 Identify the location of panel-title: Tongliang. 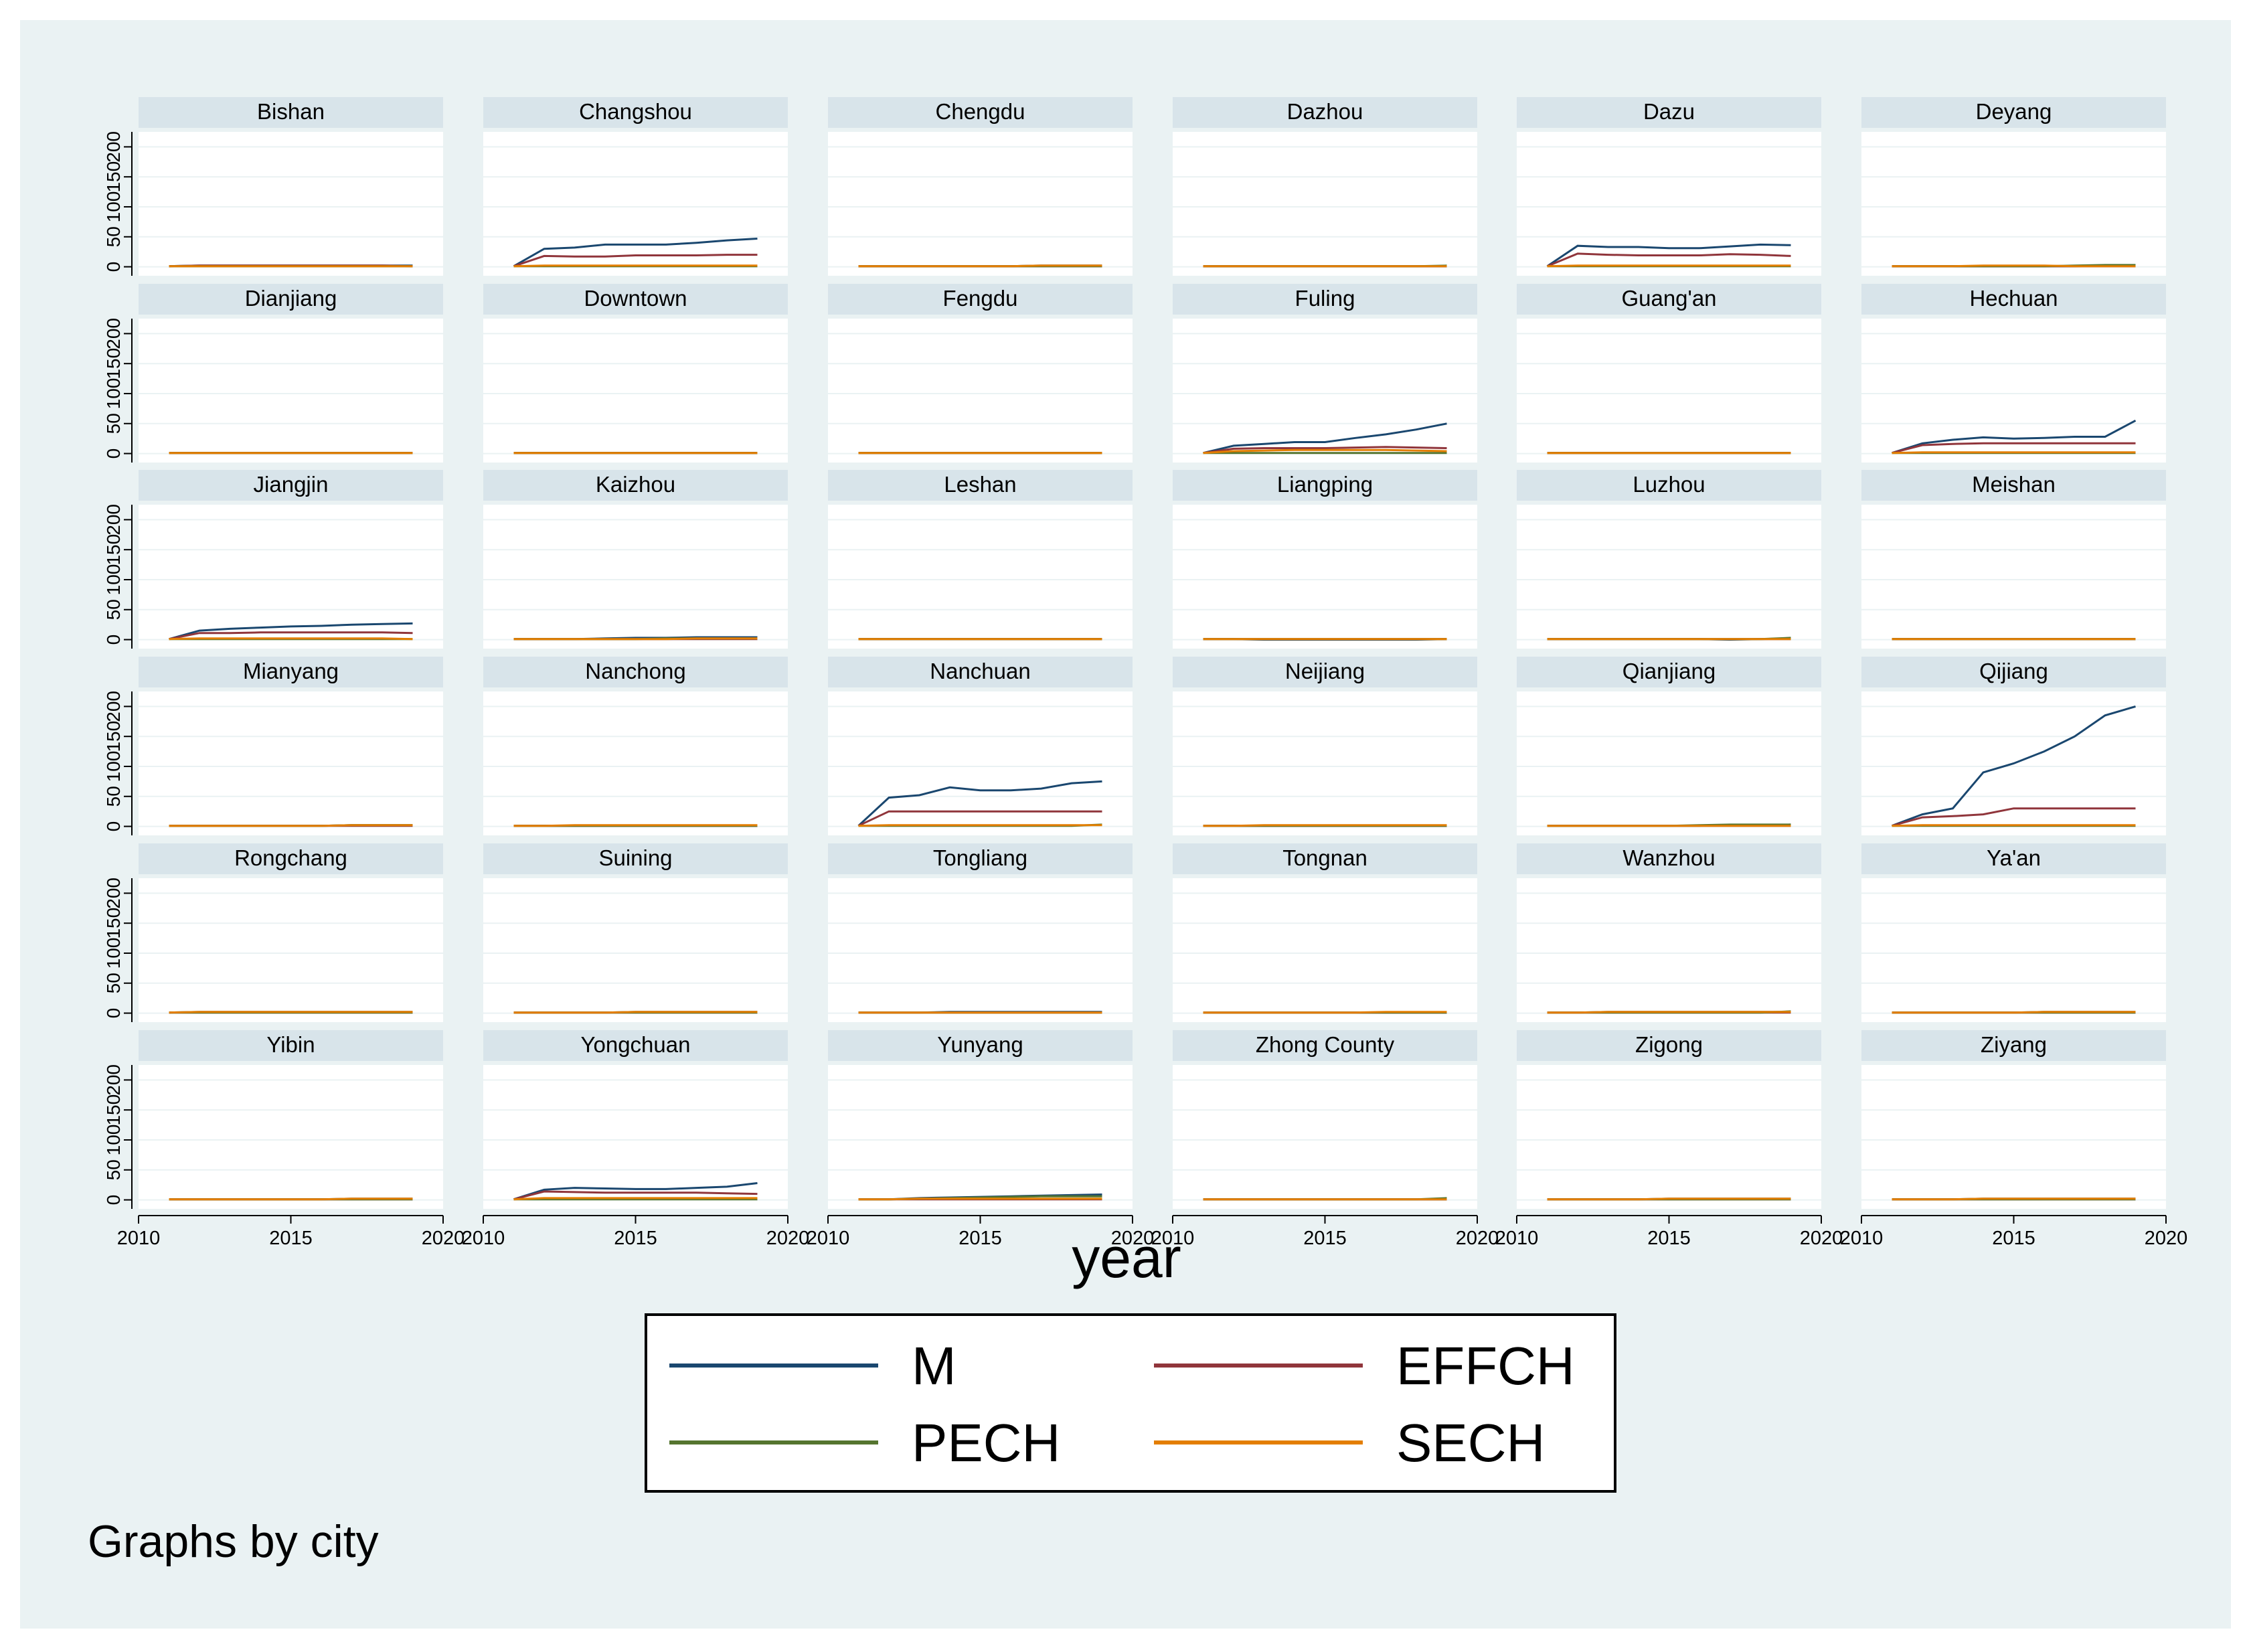
(980, 857).